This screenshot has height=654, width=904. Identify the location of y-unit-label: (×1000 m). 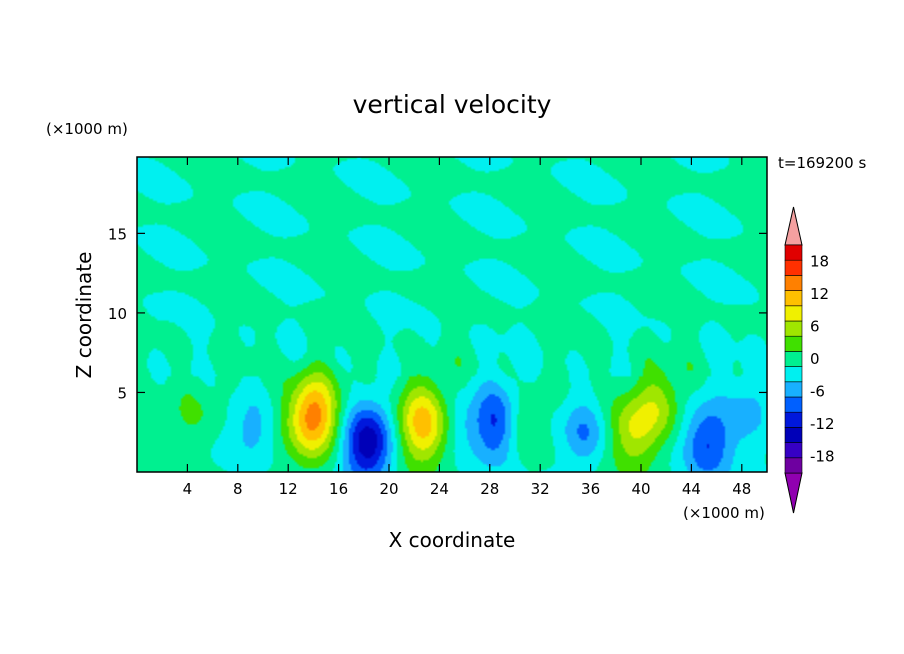
(87, 129).